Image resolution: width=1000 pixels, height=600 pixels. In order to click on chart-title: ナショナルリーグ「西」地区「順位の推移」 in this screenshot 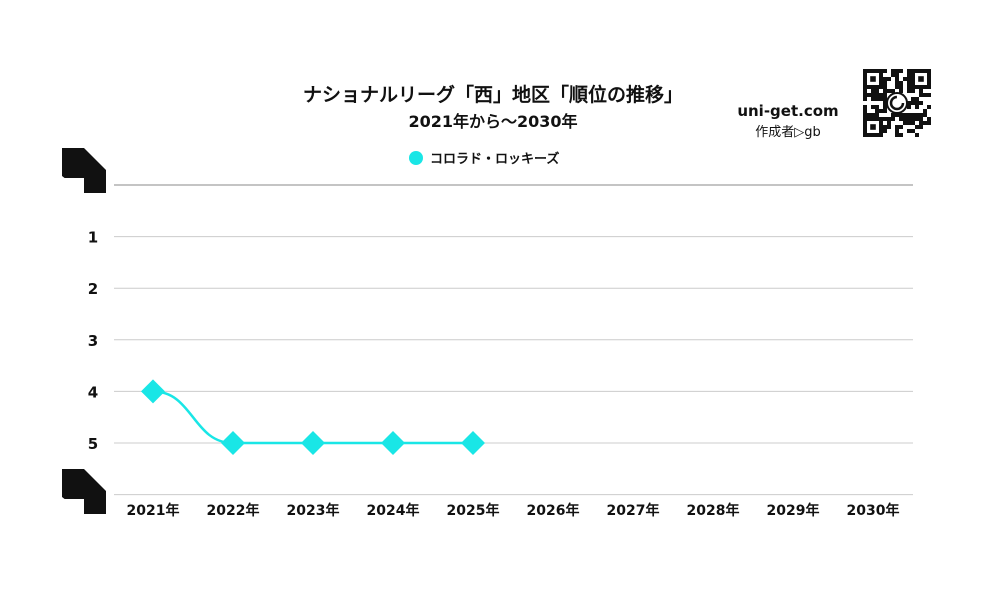, I will do `click(493, 94)`.